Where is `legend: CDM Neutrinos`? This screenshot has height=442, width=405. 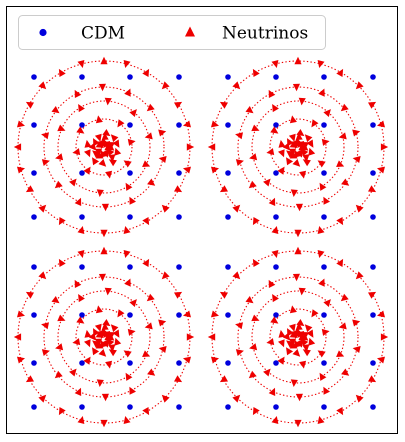 legend: CDM Neutrinos is located at coordinates (172, 32).